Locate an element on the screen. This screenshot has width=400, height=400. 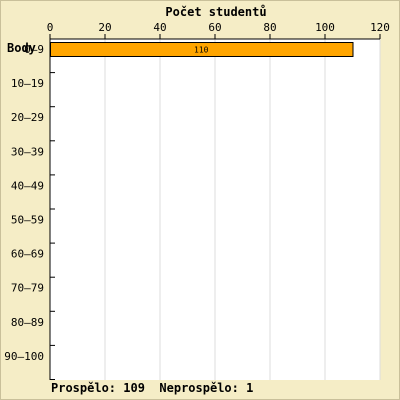
y-axis-title: Body is located at coordinates (21, 48).